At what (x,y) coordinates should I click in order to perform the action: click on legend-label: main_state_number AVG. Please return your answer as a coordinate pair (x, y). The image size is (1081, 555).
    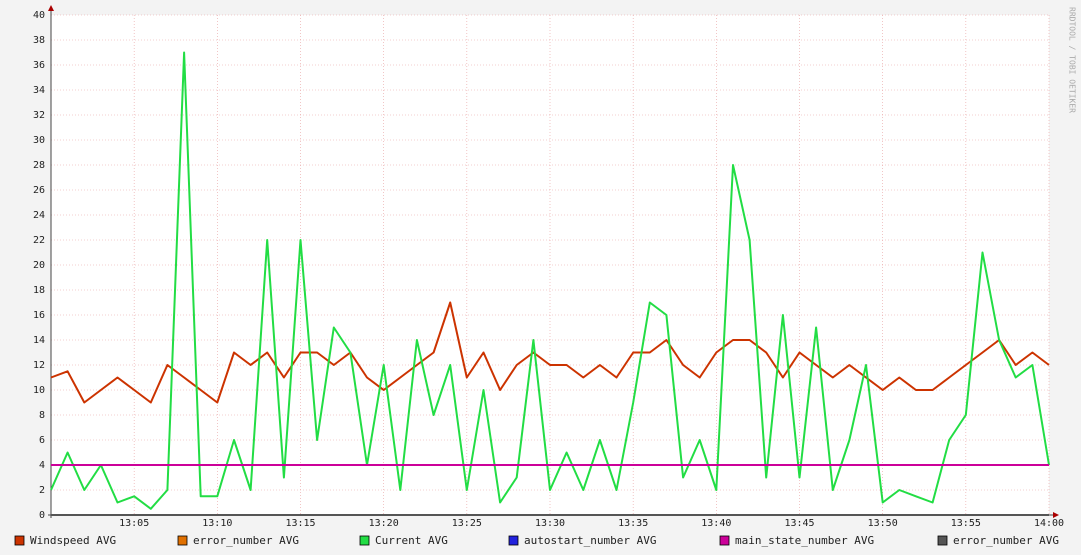
    Looking at the image, I should click on (804, 540).